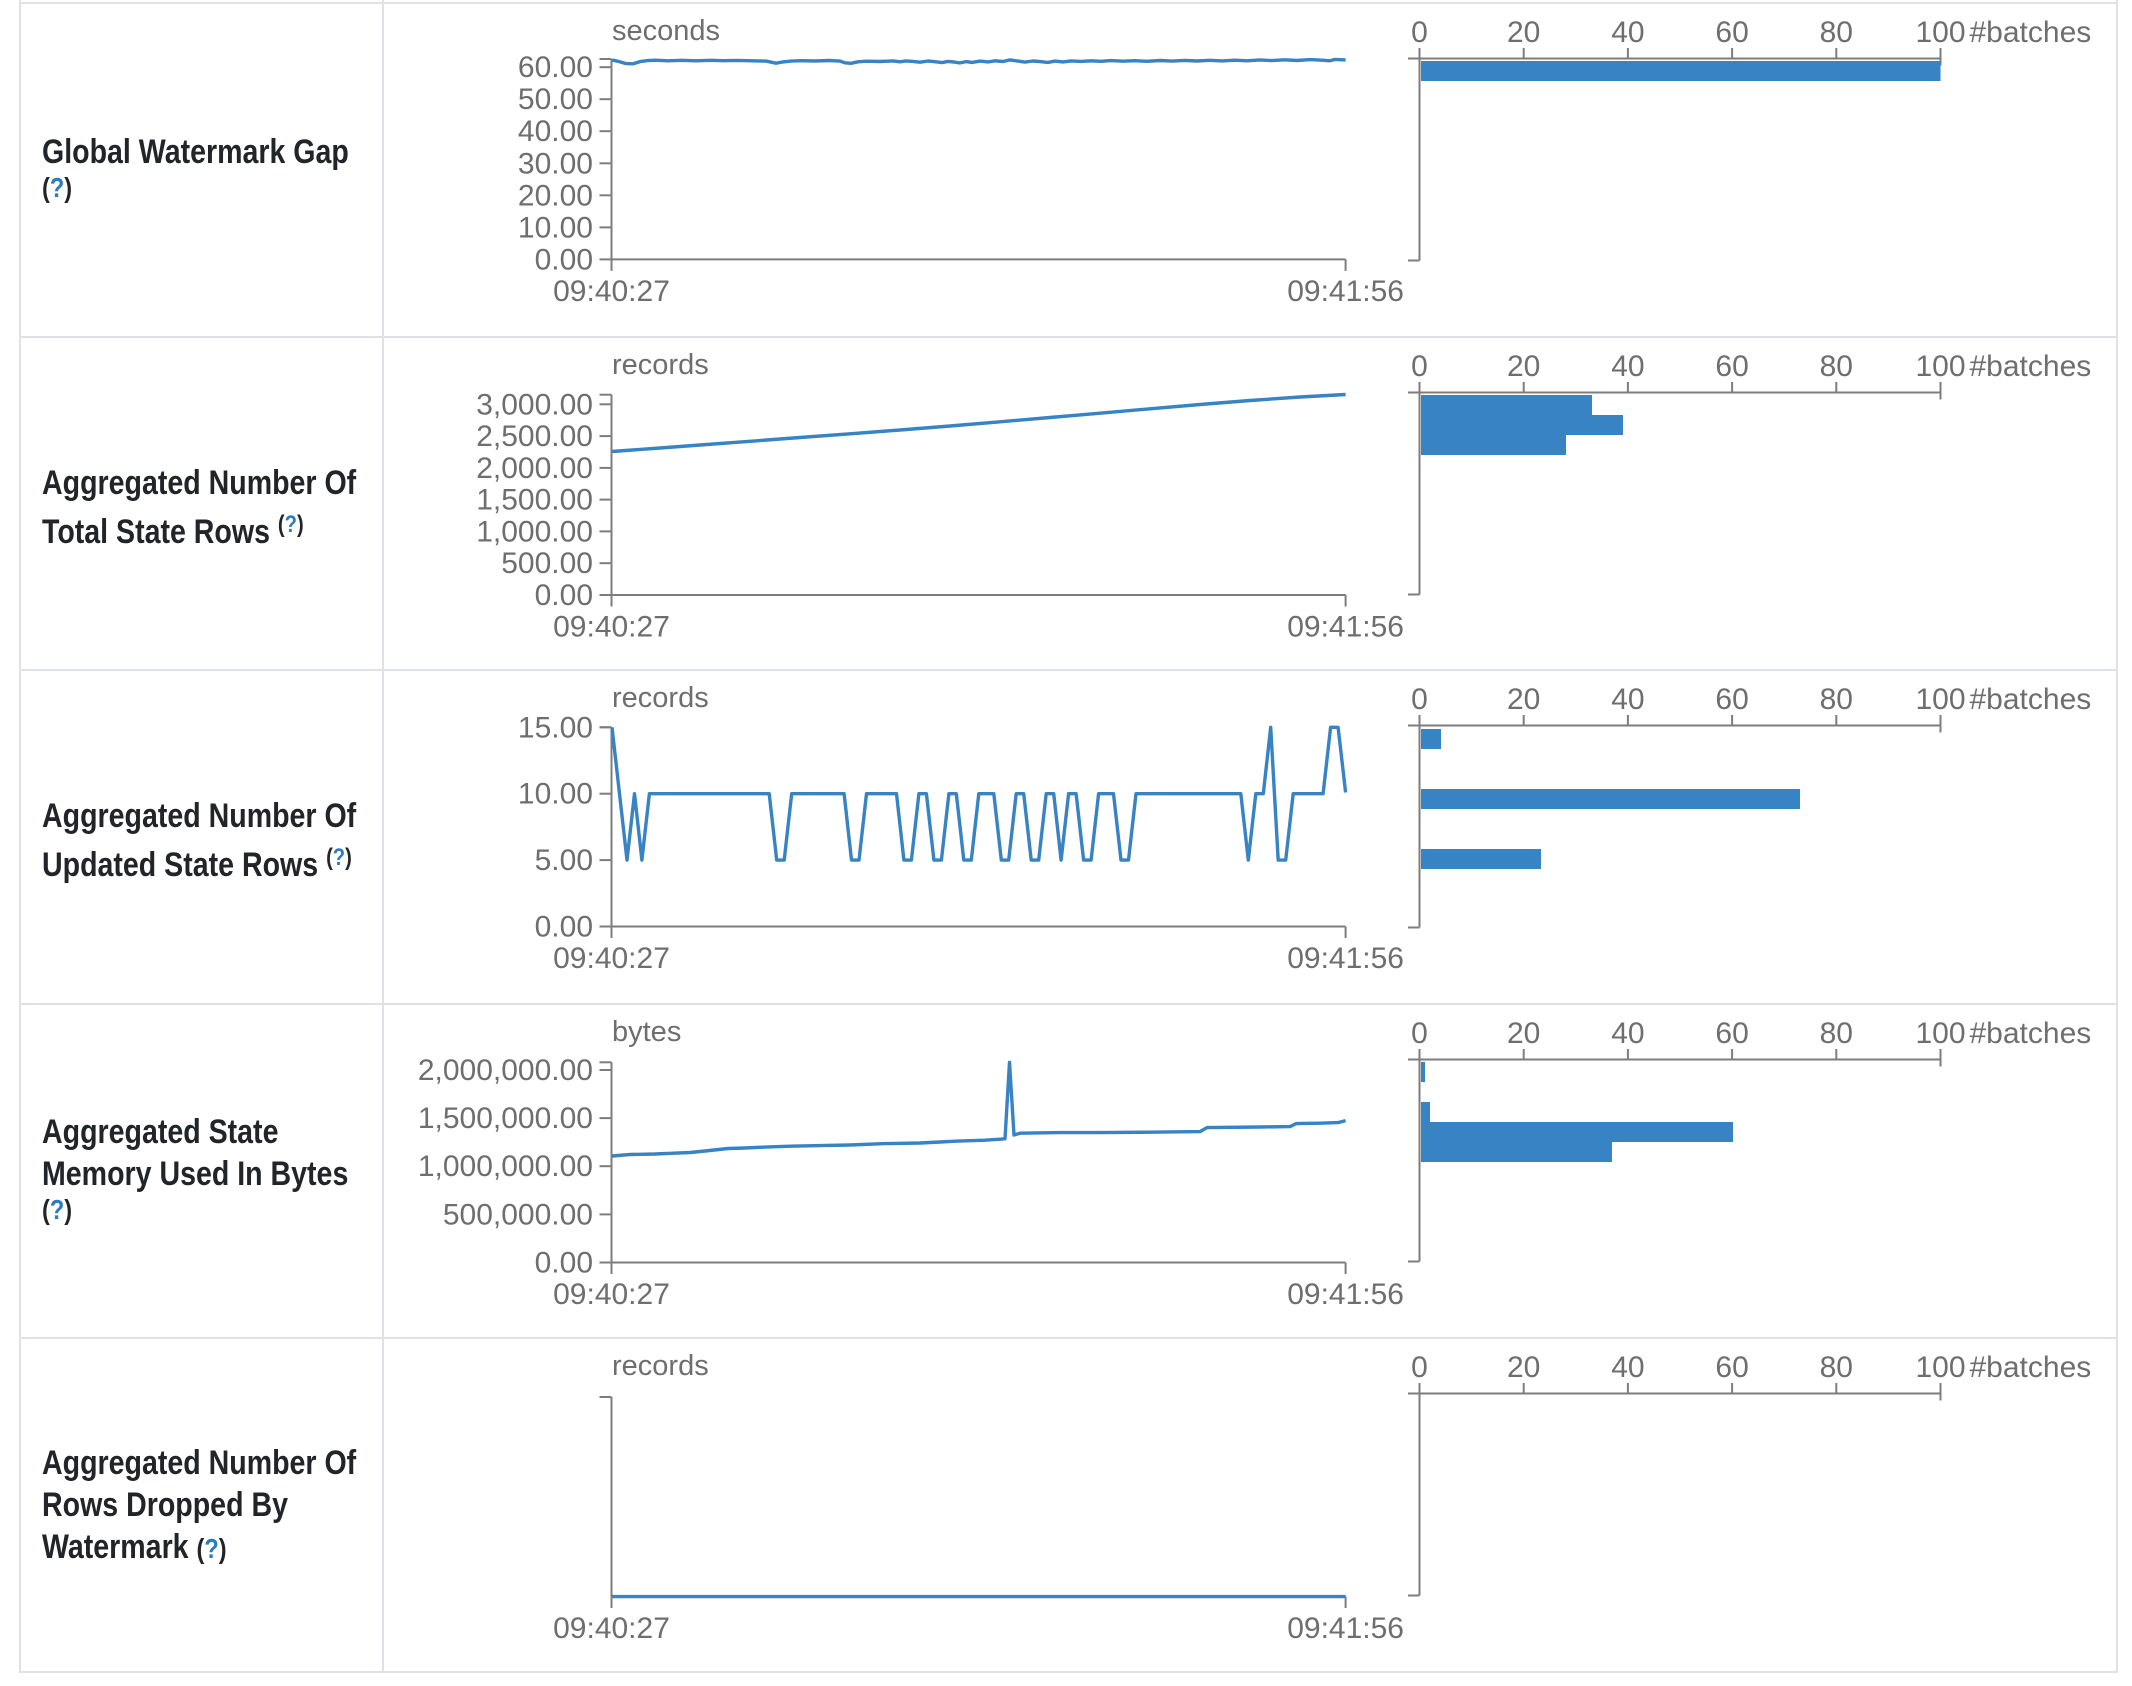  Describe the element at coordinates (555, 727) in the screenshot. I see `svg-text: 15.00` at that location.